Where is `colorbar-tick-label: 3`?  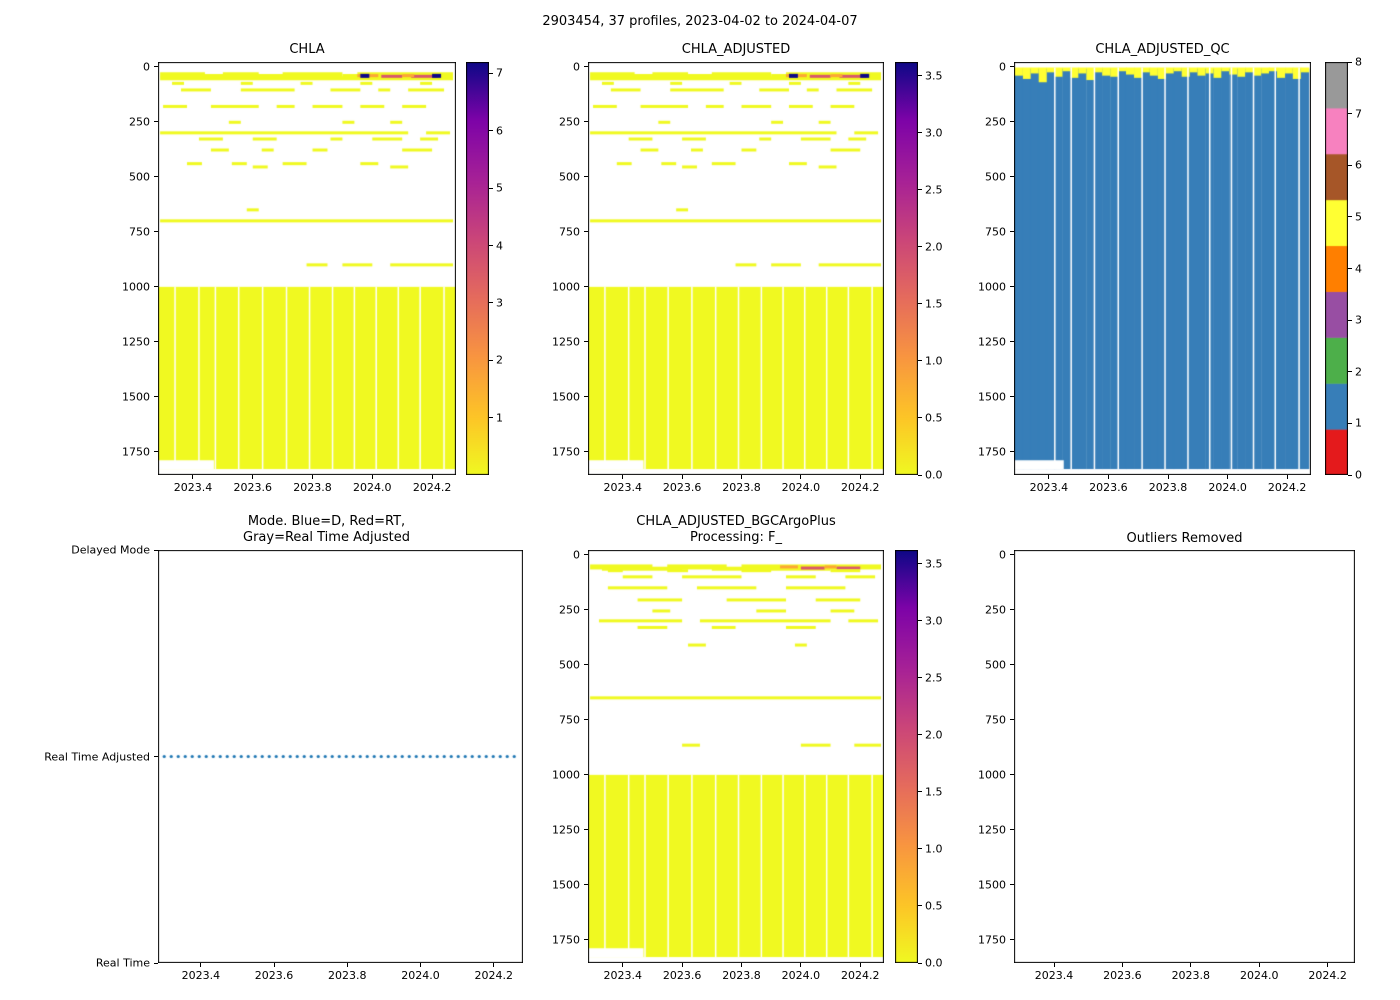 colorbar-tick-label: 3 is located at coordinates (499, 303).